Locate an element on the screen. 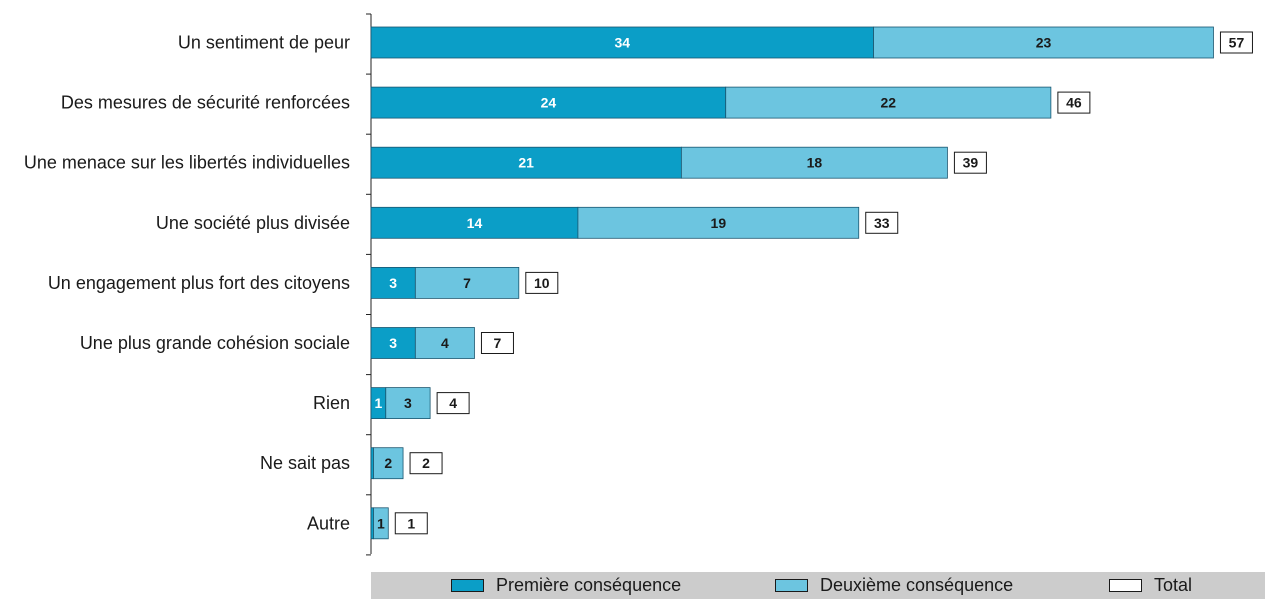  legend-swatch-deuxieme is located at coordinates (791, 585).